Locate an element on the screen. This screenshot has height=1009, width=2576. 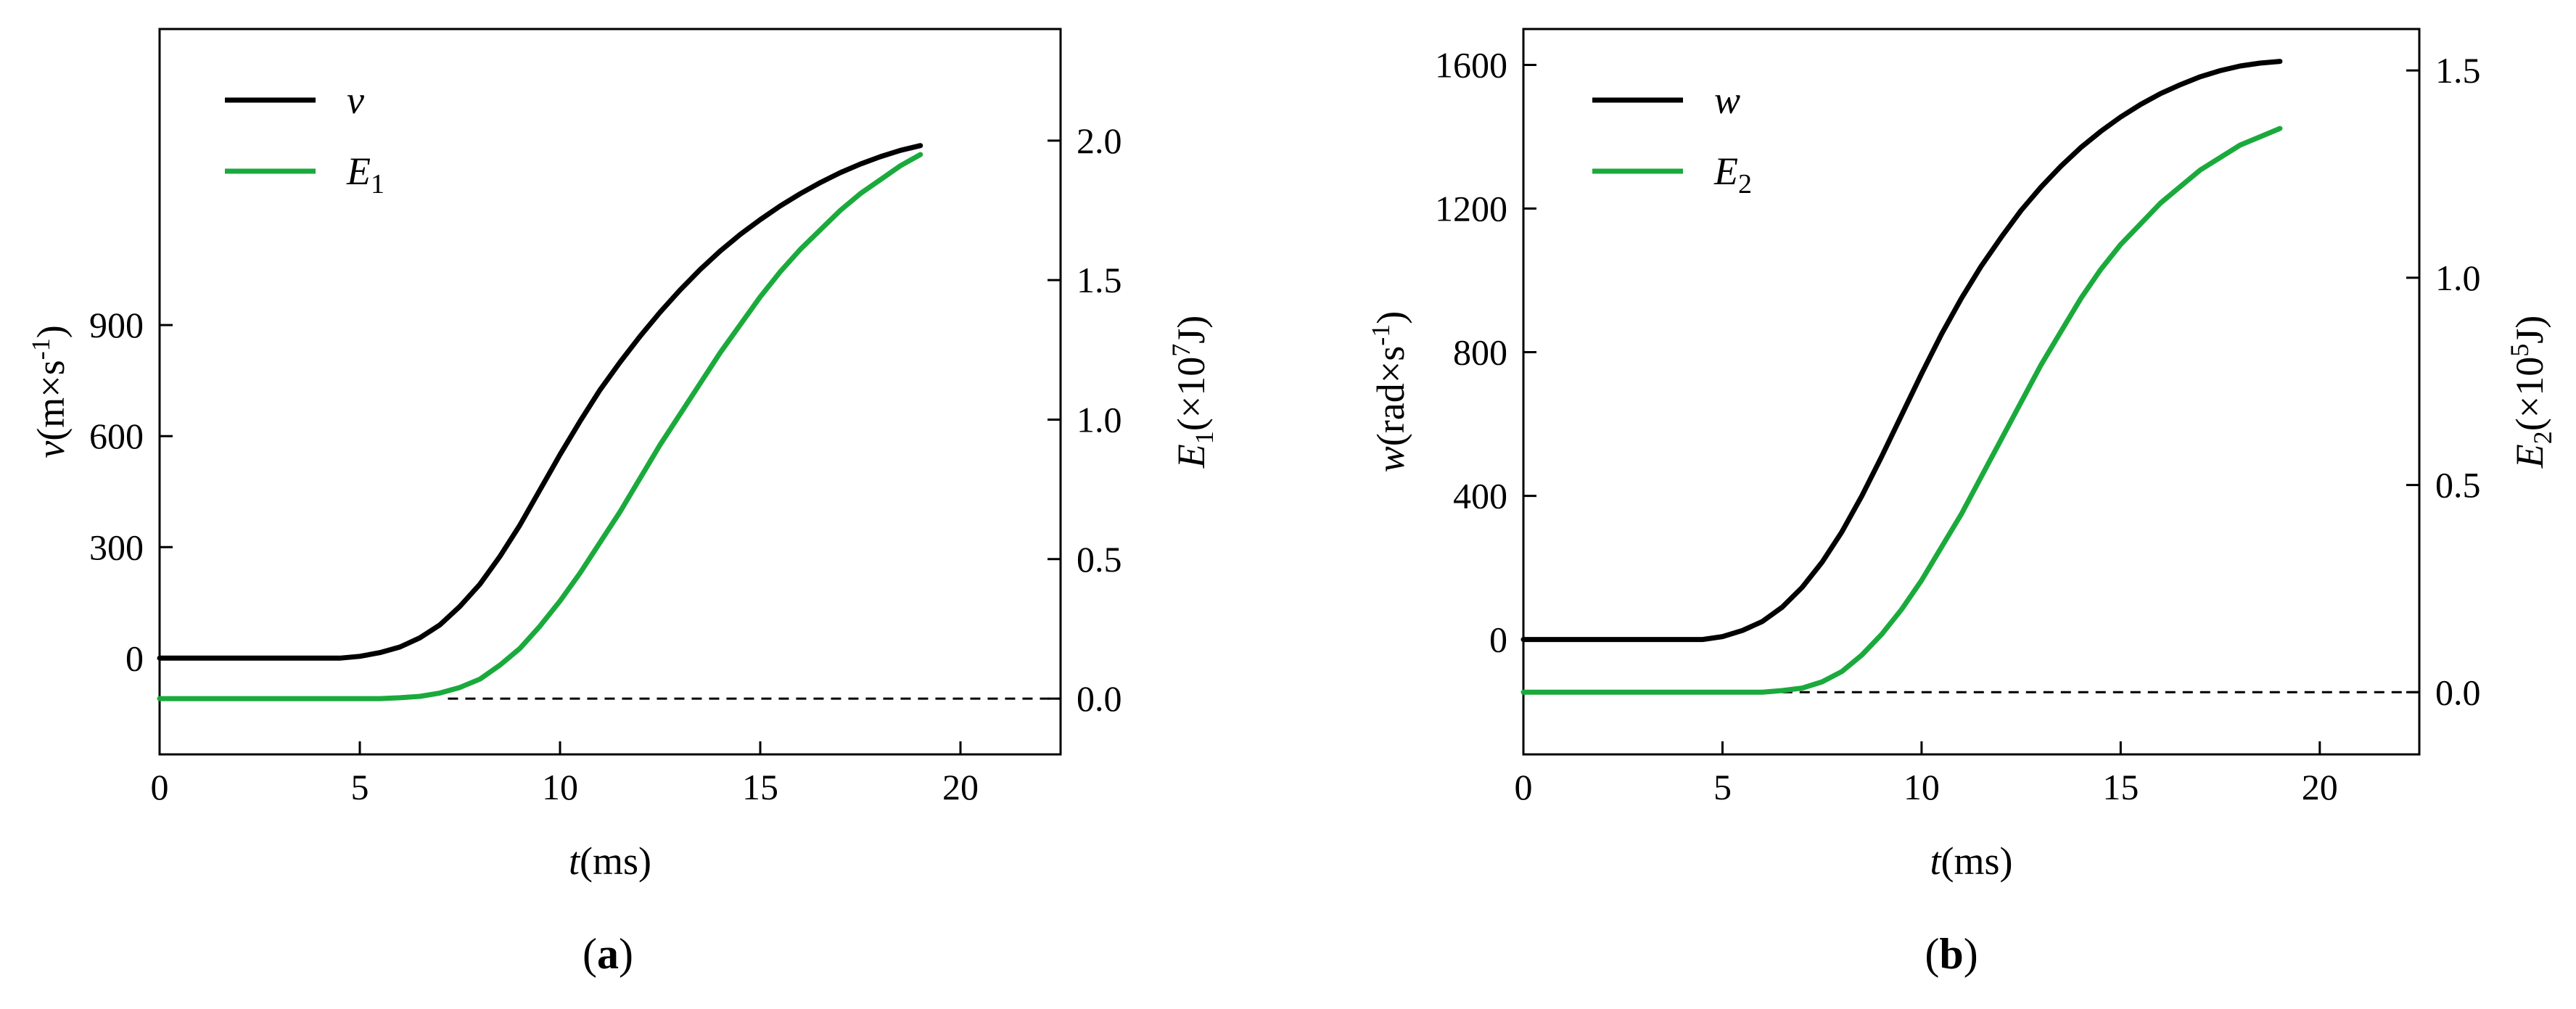
y-right-axis-label: E2(×105J) is located at coordinates (2531, 392).